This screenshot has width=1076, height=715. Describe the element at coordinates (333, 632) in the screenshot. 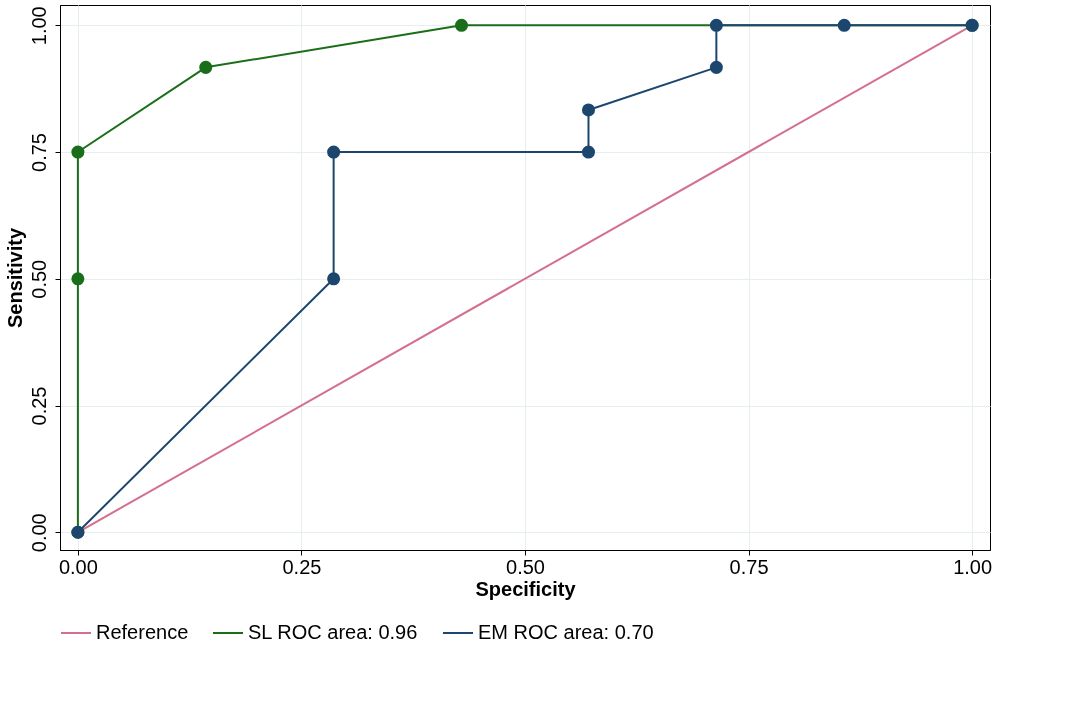

I see `legend-label: SL ROC area: 0.96` at that location.